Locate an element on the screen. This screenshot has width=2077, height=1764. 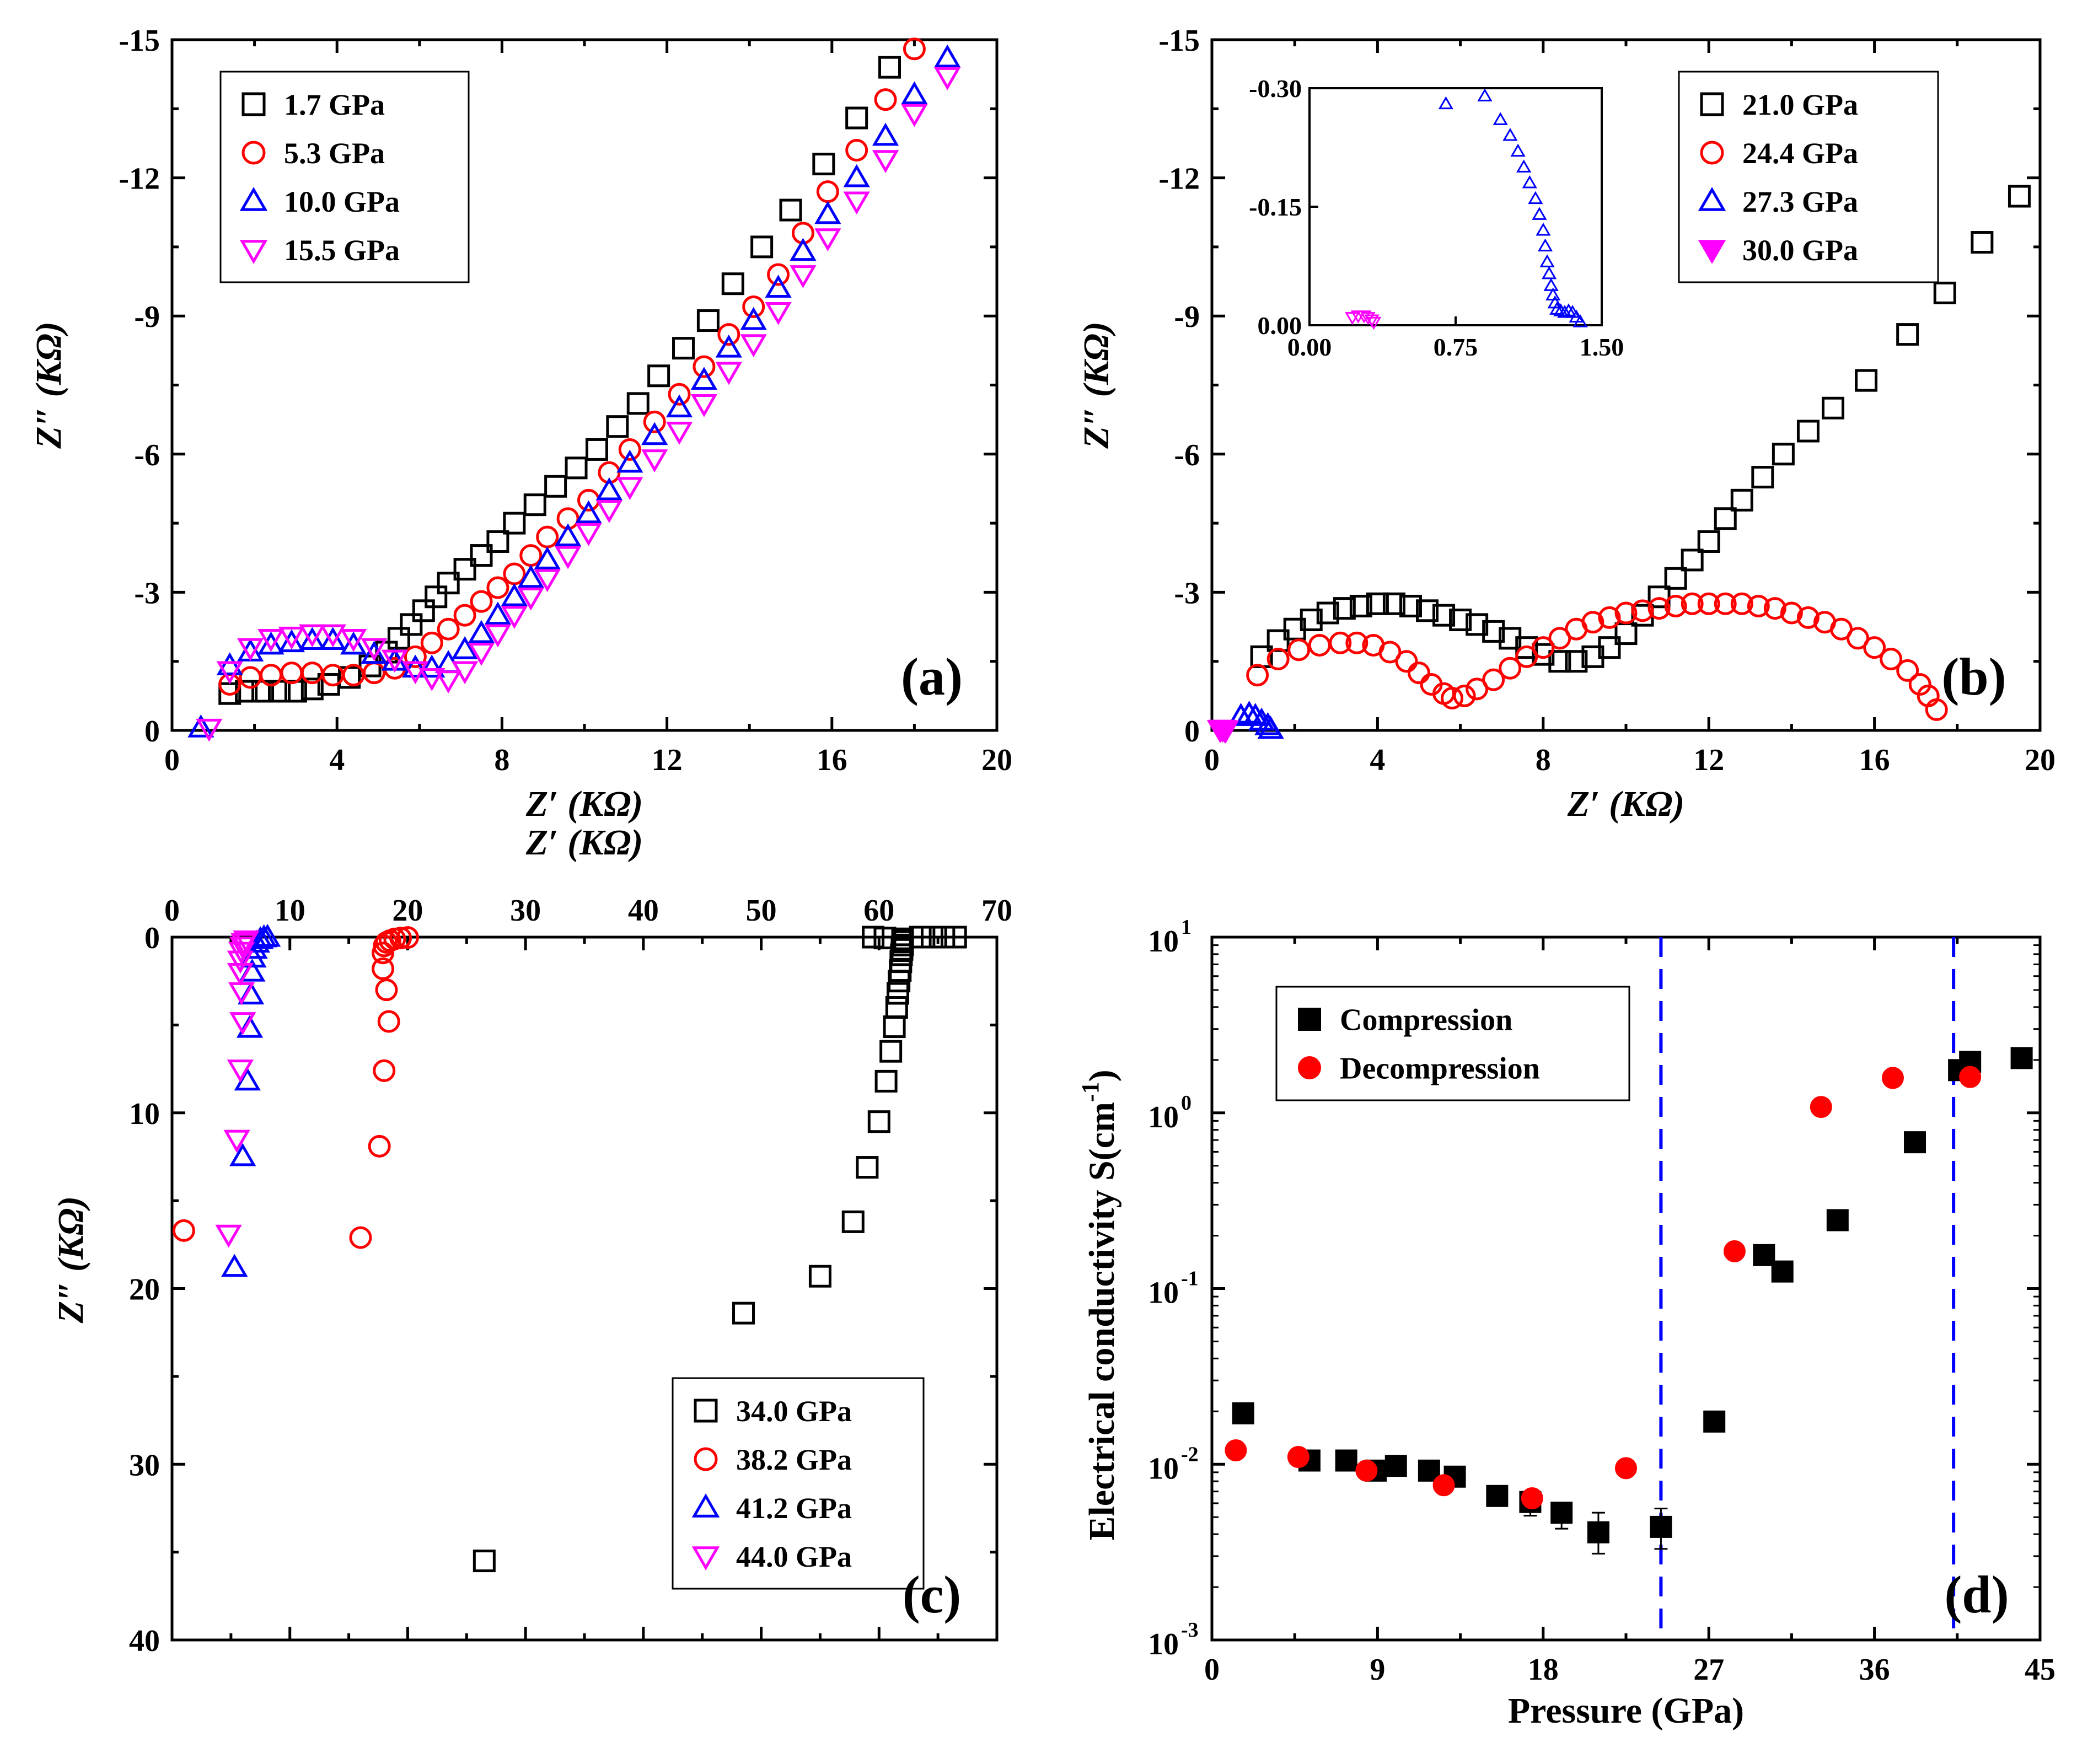
x-tick-label: 70 is located at coordinates (997, 911).